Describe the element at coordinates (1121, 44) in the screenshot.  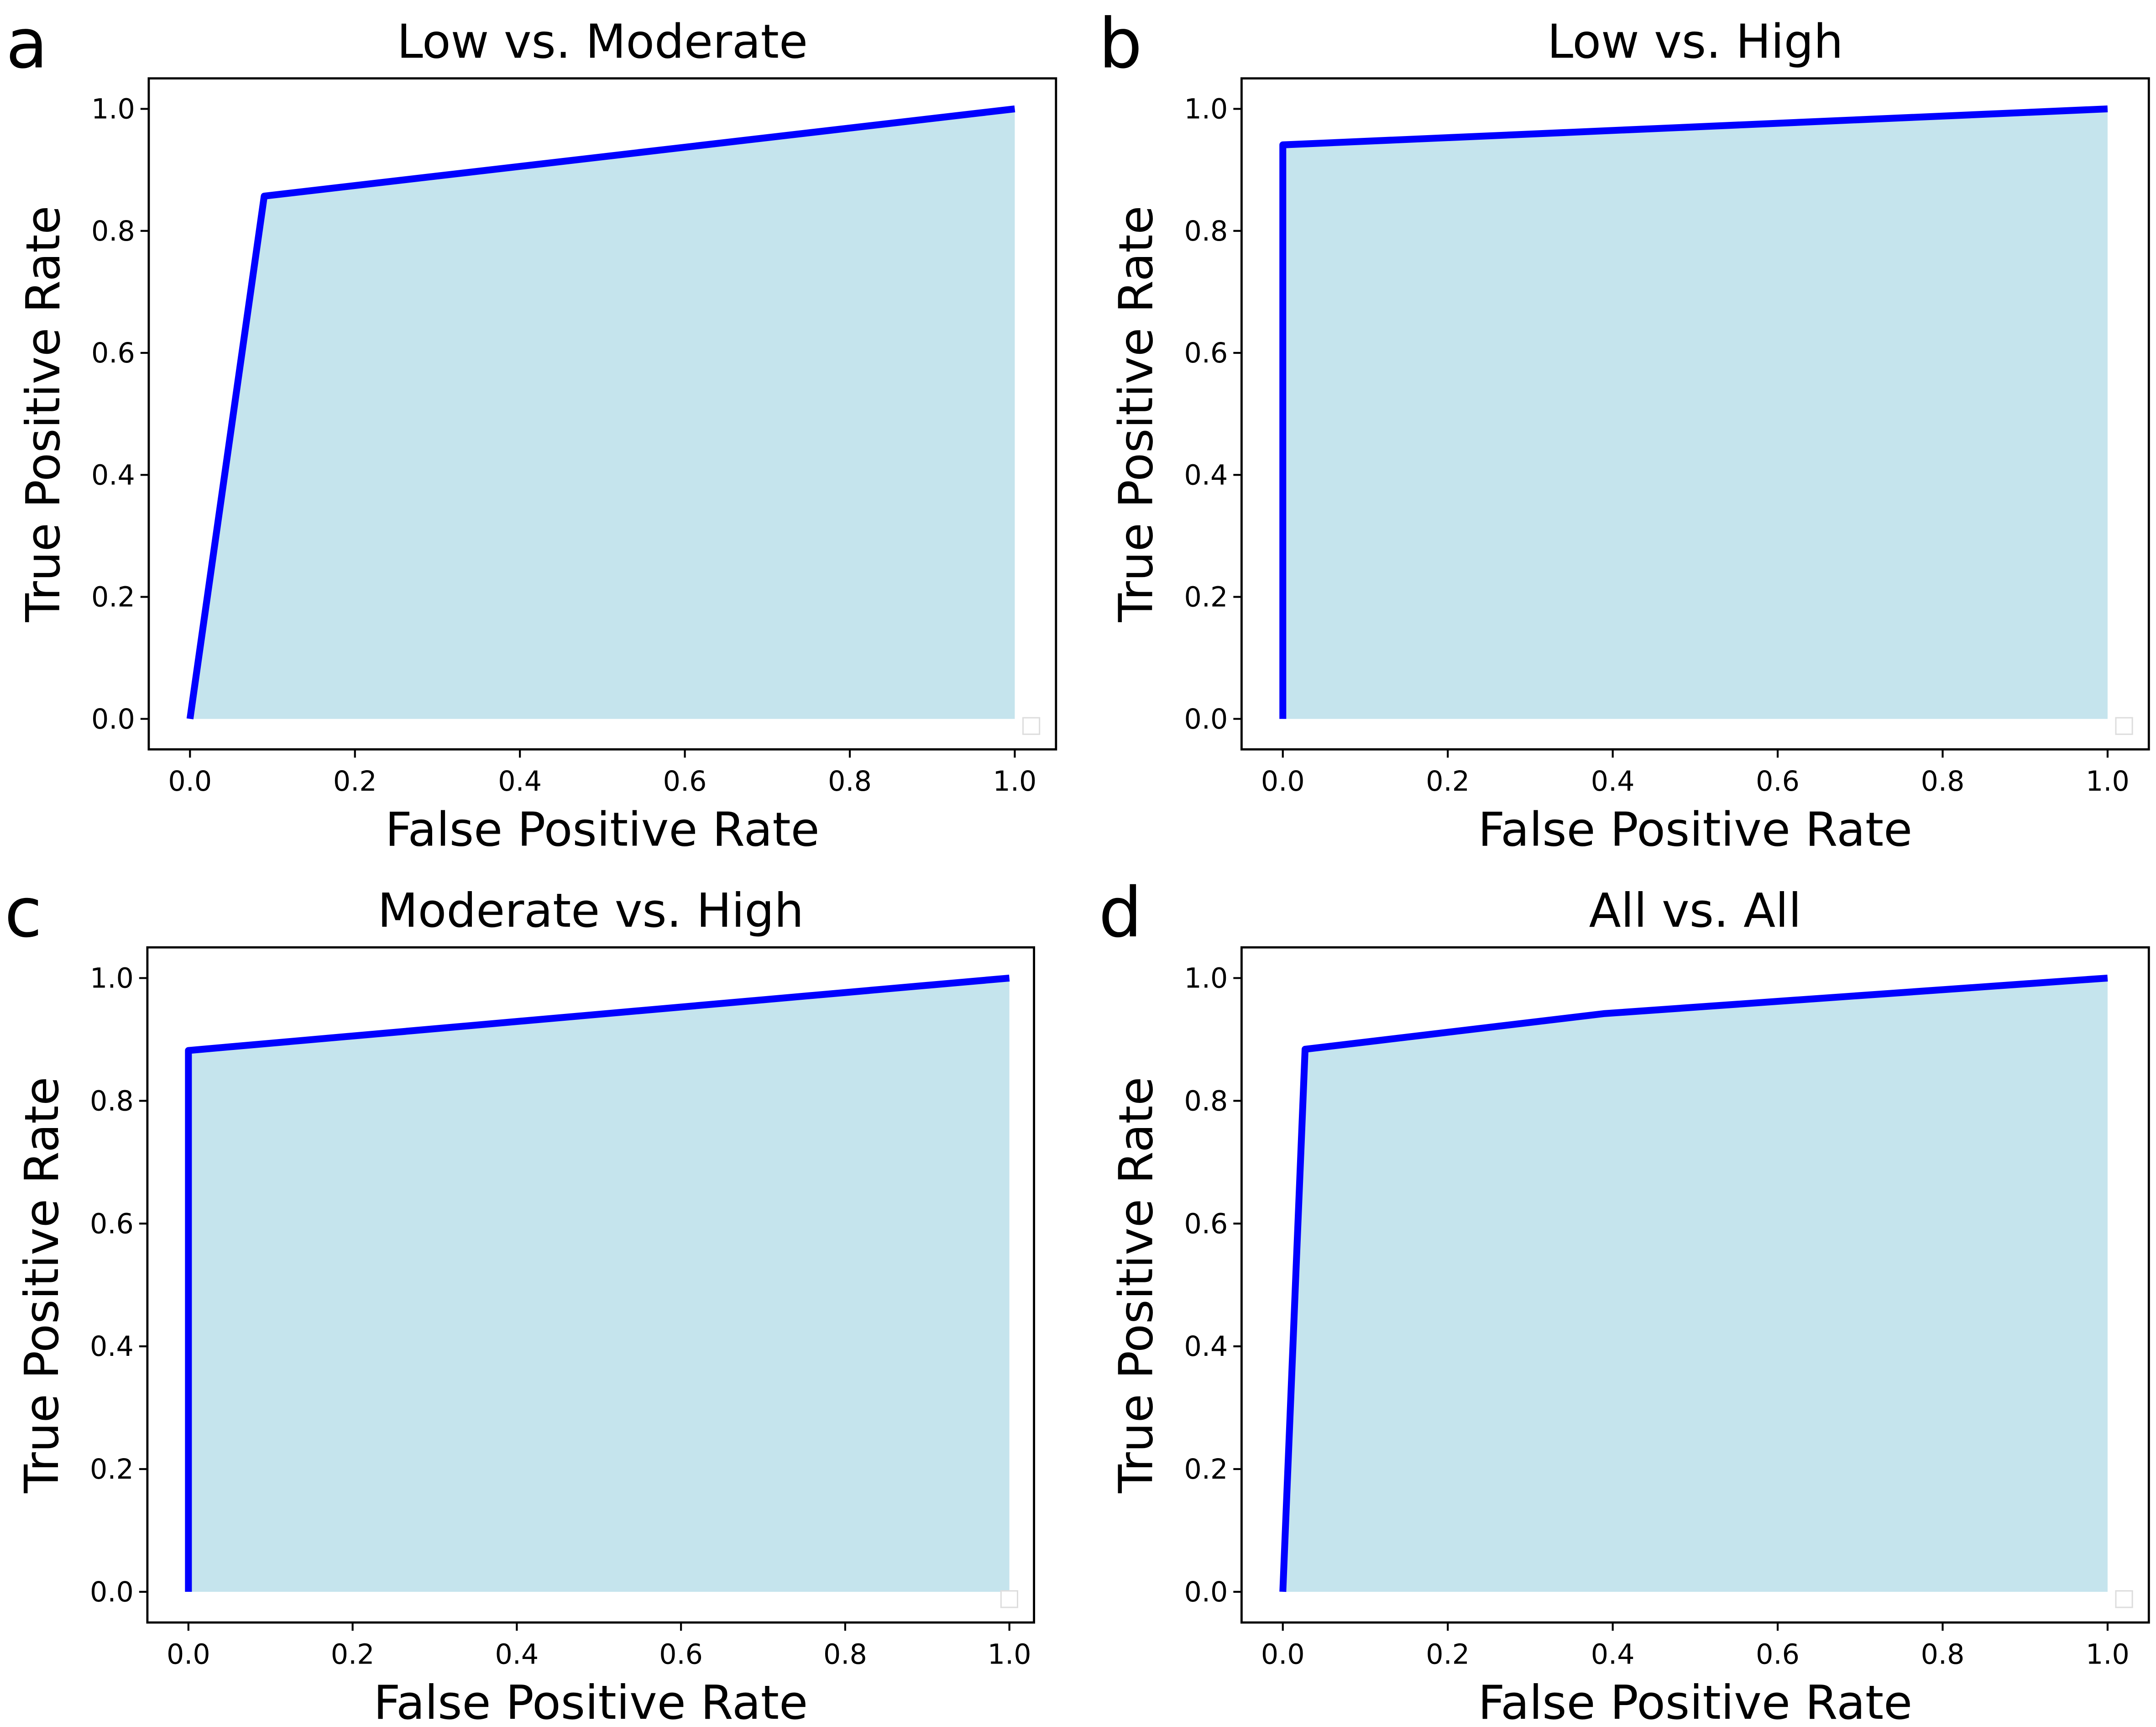
I see `panel-letter: b` at that location.